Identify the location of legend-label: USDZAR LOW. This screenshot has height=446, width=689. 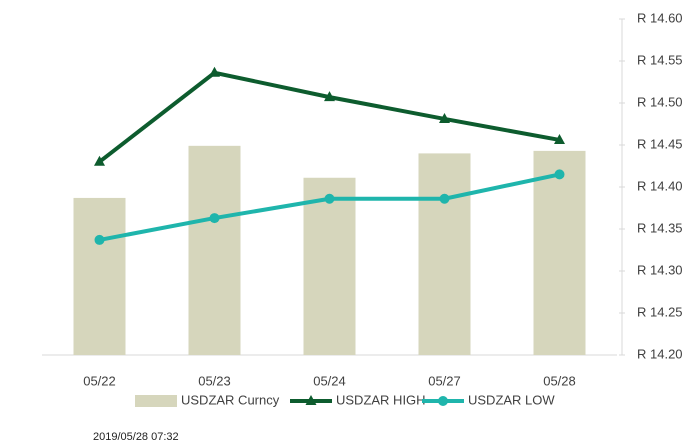
(511, 399).